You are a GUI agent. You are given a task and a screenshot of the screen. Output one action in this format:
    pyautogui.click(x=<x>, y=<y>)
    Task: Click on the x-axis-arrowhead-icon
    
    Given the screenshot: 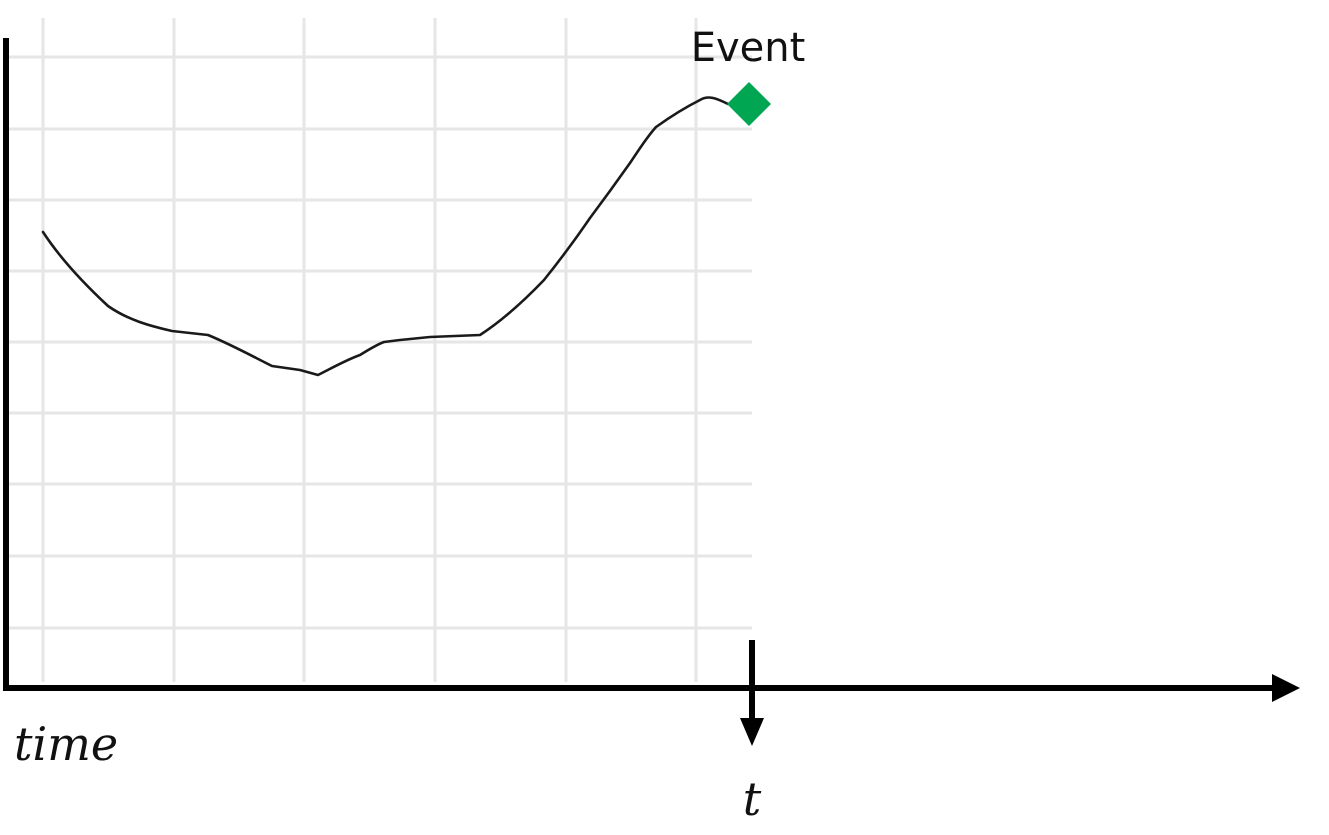 What is the action you would take?
    pyautogui.click(x=1286, y=688)
    